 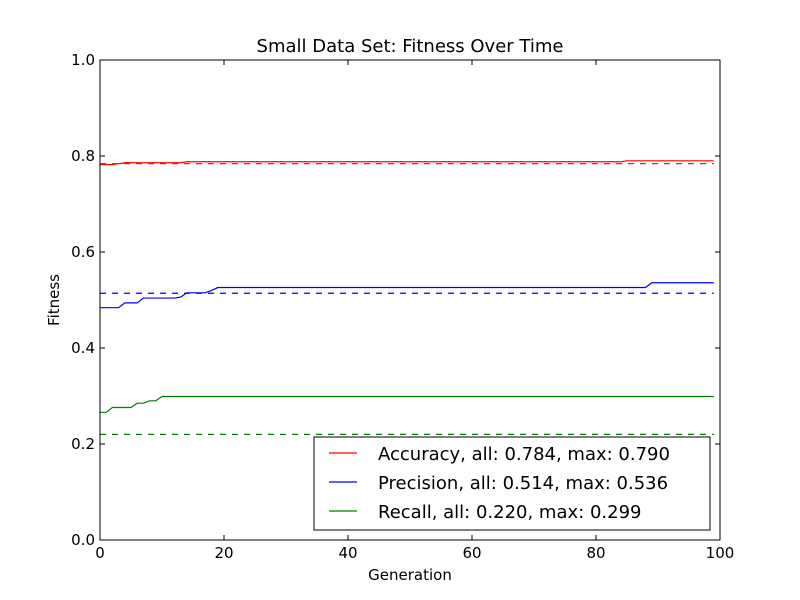 I want to click on x-axis-label: Generation, so click(x=410, y=575).